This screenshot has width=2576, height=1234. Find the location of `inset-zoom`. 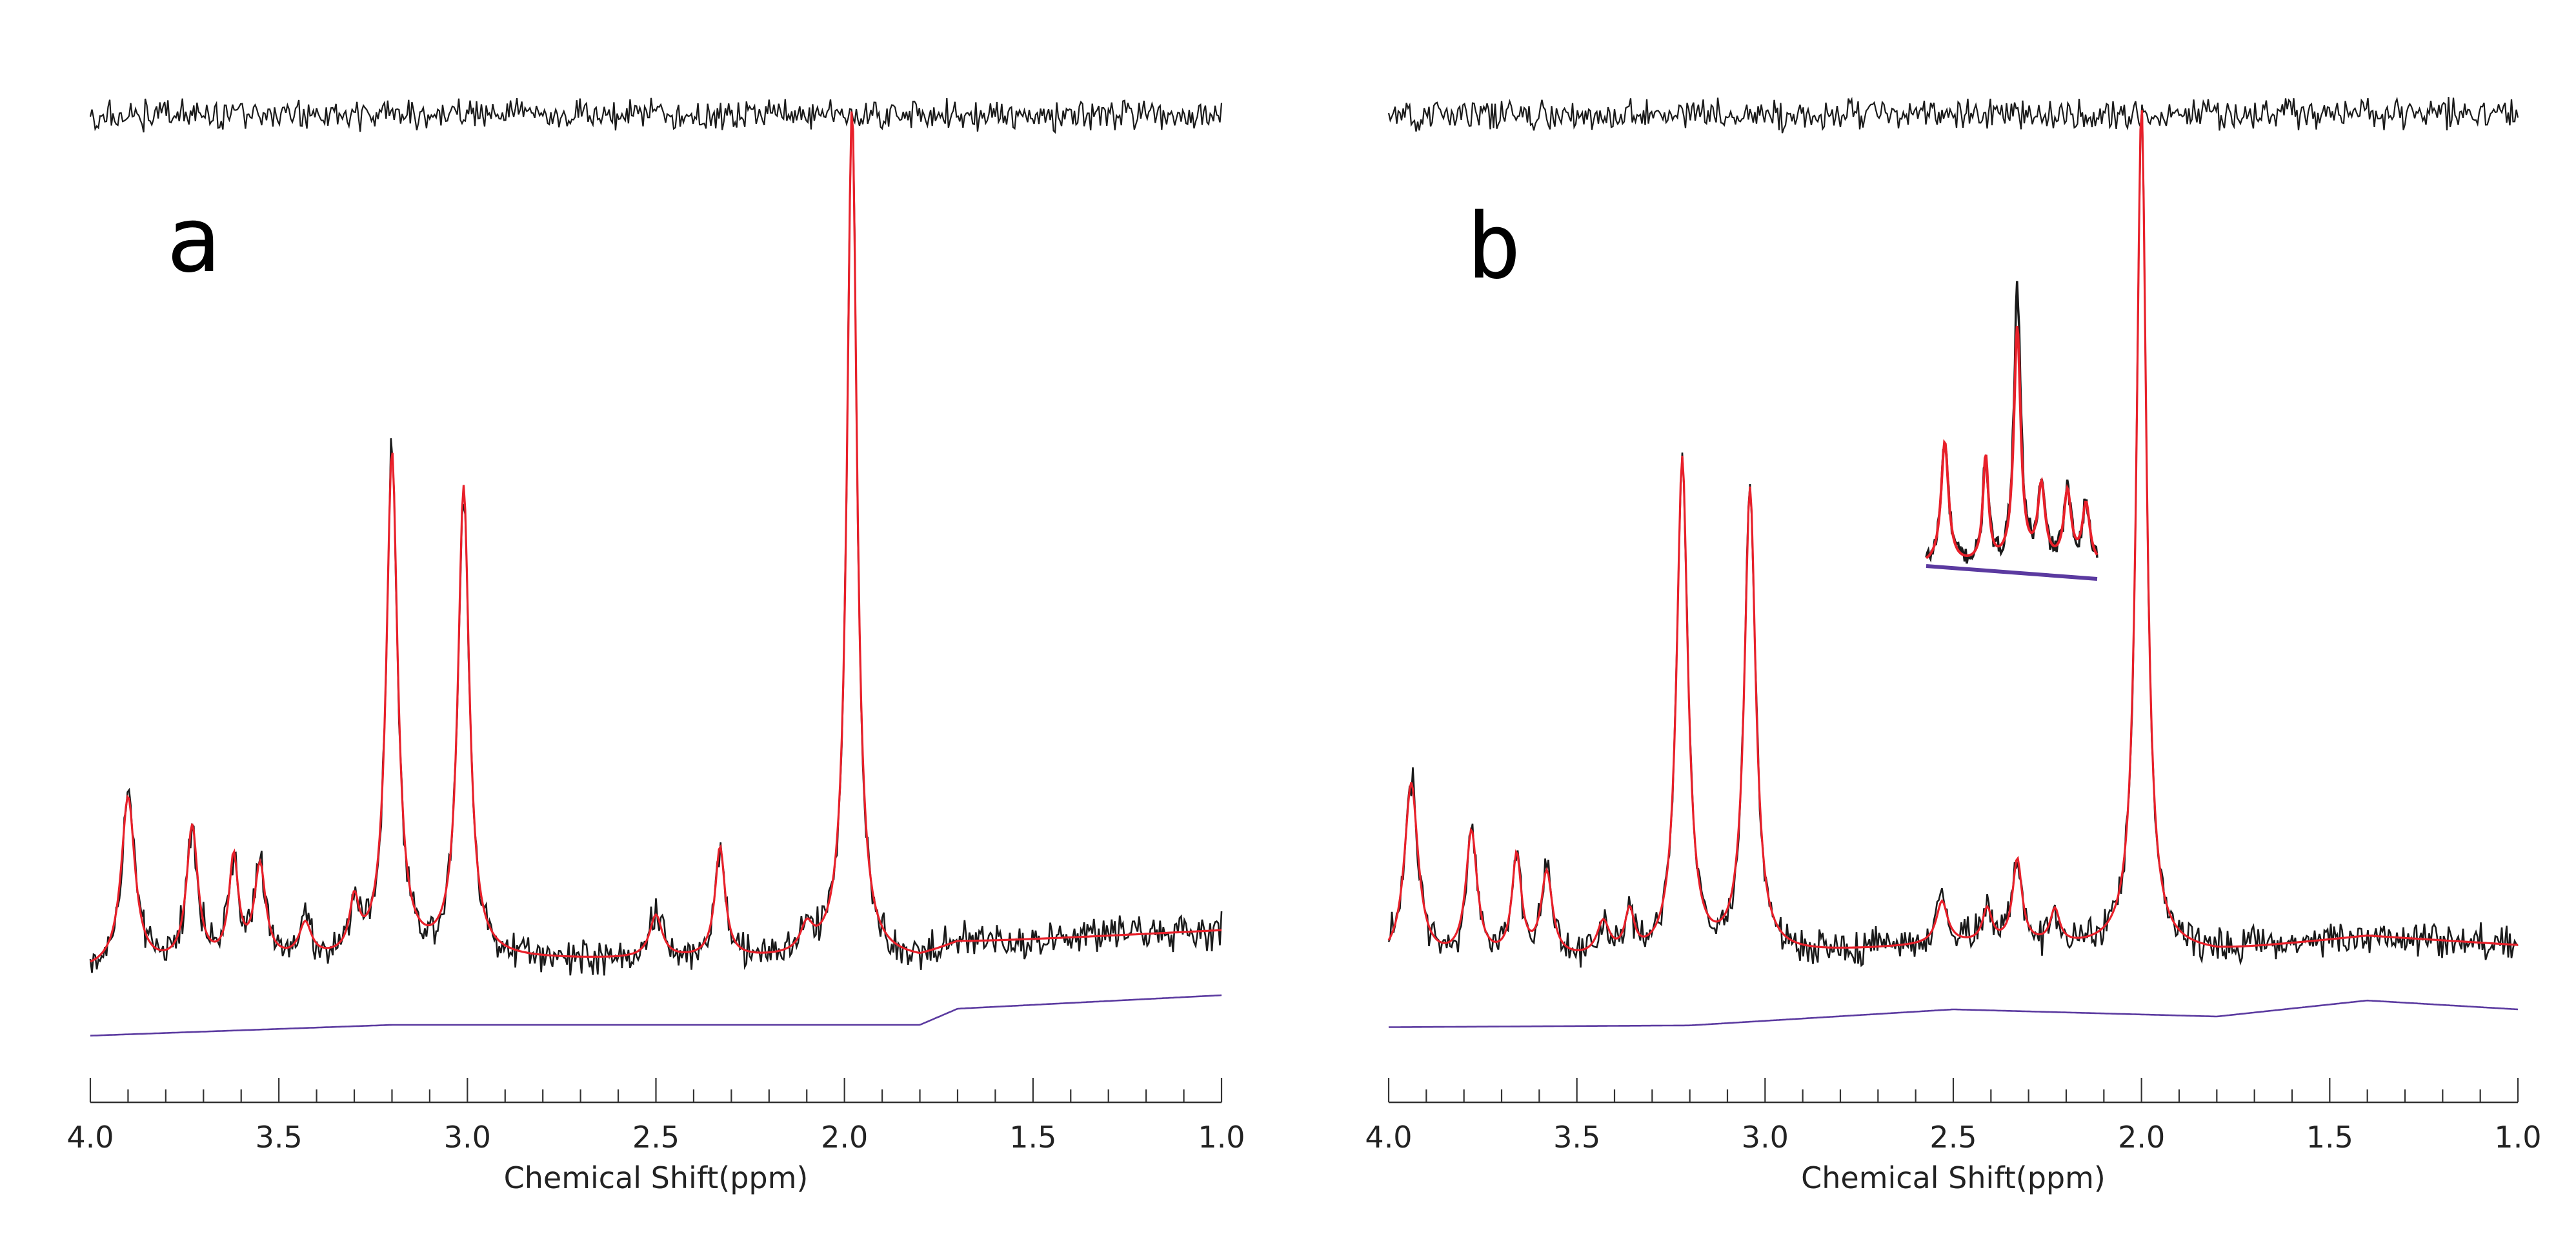

inset-zoom is located at coordinates (2012, 431).